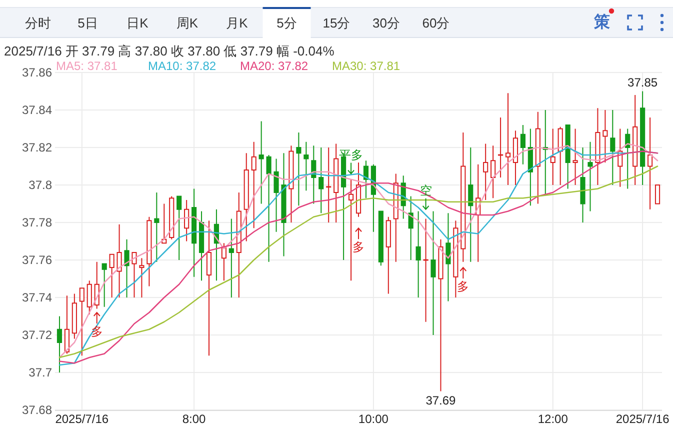 This screenshot has width=673, height=426. I want to click on annotation: 空, so click(426, 190).